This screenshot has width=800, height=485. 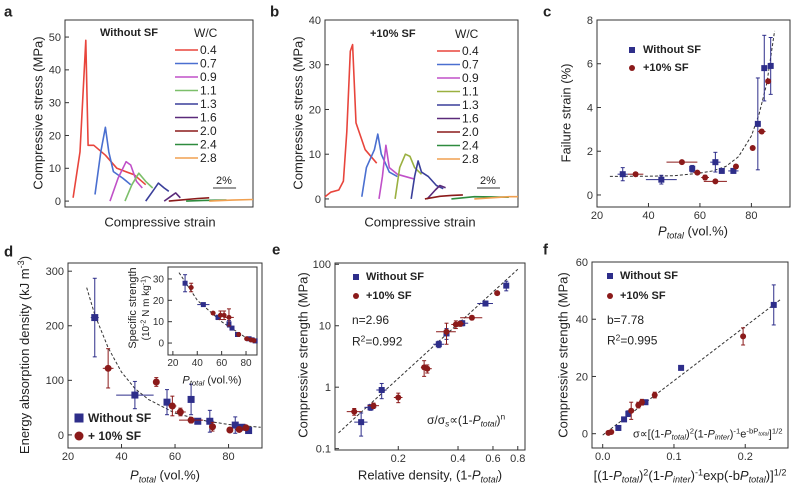 What do you see at coordinates (160, 222) in the screenshot?
I see `x-axis-label-a: Compressive strain` at bounding box center [160, 222].